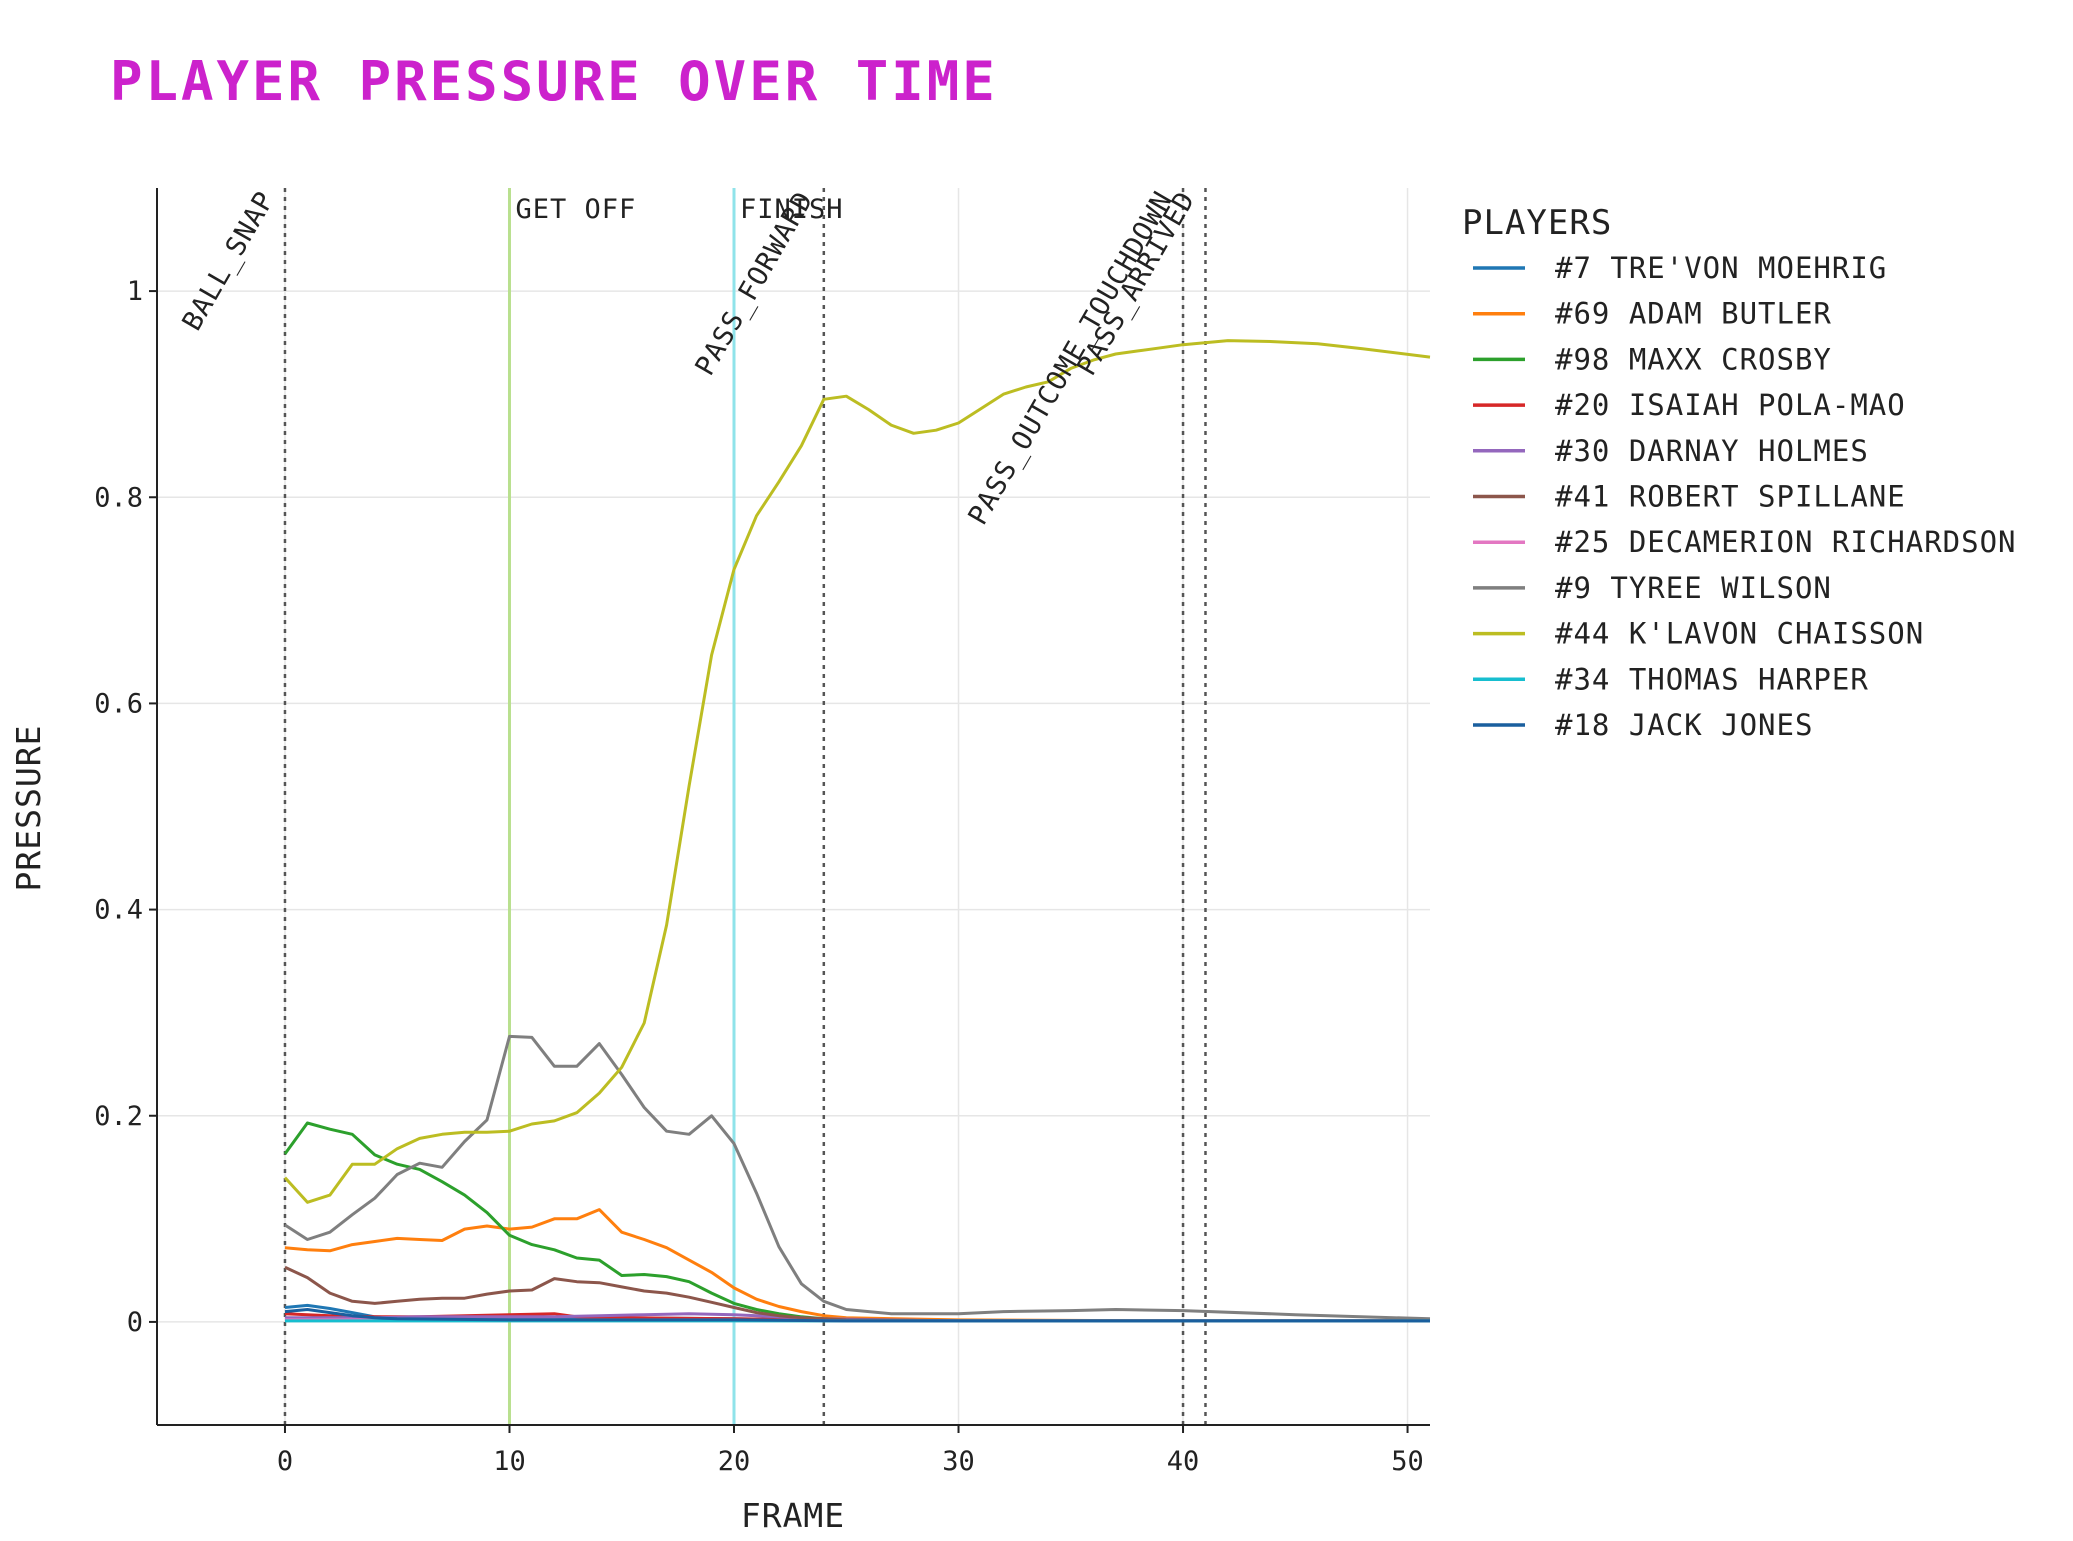 The width and height of the screenshot is (2073, 1541). What do you see at coordinates (1684, 725) in the screenshot?
I see `legend-entry: #18 JACK JONES` at bounding box center [1684, 725].